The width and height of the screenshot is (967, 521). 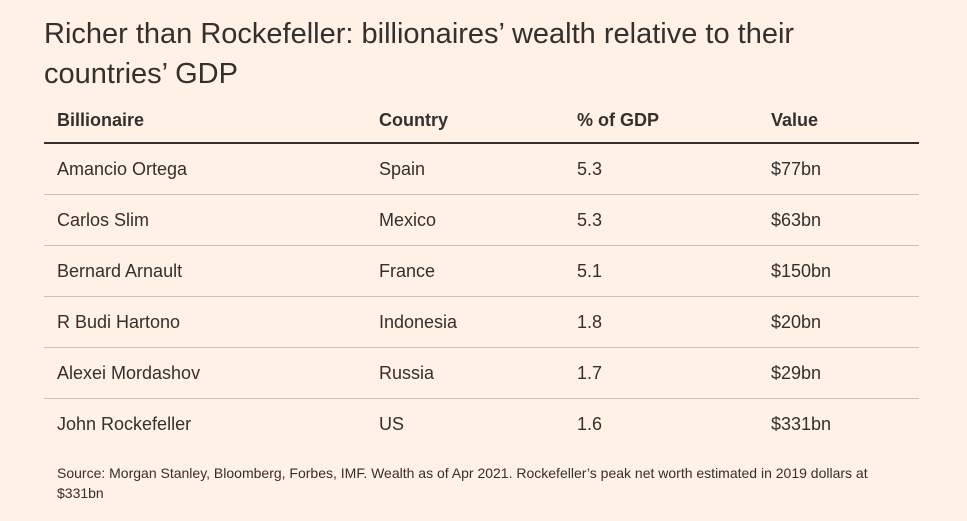 What do you see at coordinates (674, 271) in the screenshot?
I see `cell-gdp-pct: 5.1` at bounding box center [674, 271].